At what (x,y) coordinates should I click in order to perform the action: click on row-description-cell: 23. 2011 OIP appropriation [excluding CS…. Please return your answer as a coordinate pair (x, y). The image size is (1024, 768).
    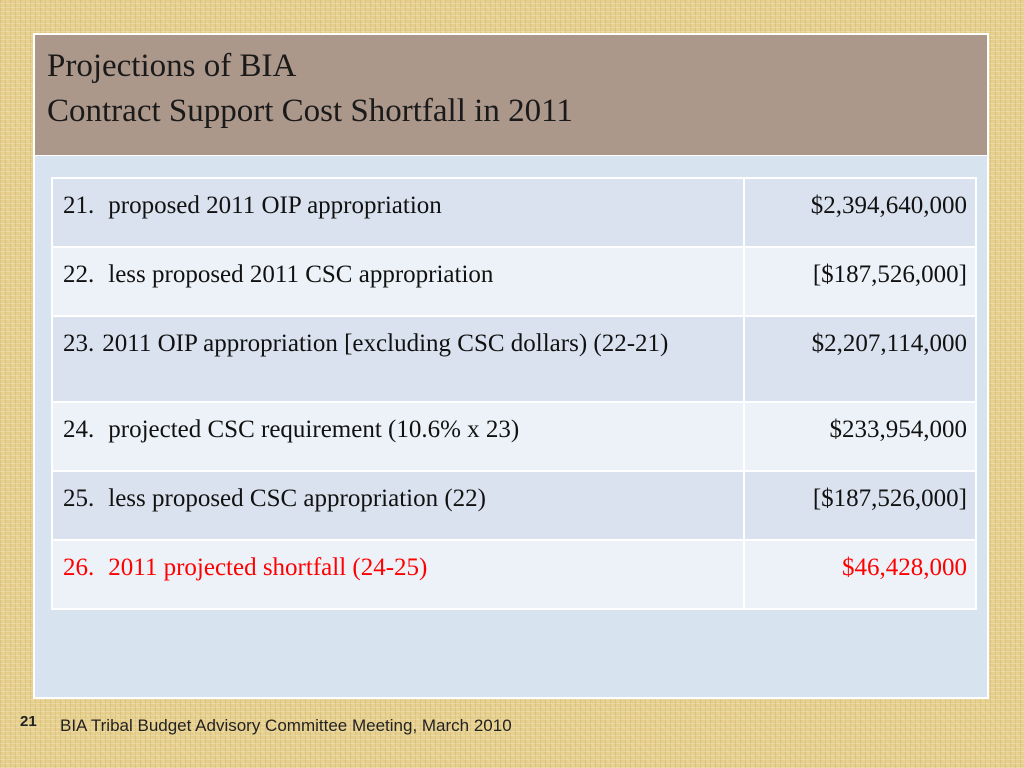
    Looking at the image, I should click on (398, 359).